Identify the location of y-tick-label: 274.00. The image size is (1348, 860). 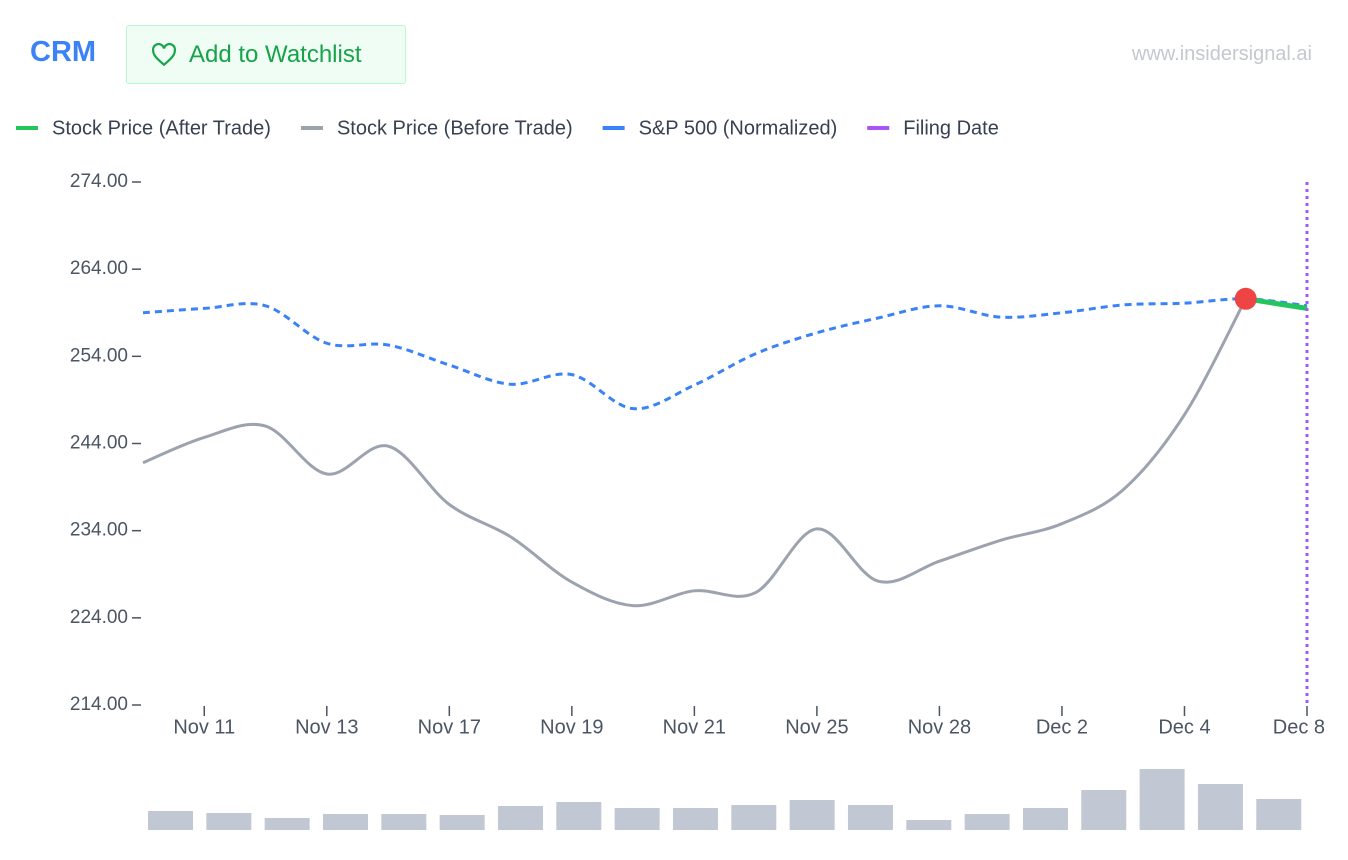
(99, 181).